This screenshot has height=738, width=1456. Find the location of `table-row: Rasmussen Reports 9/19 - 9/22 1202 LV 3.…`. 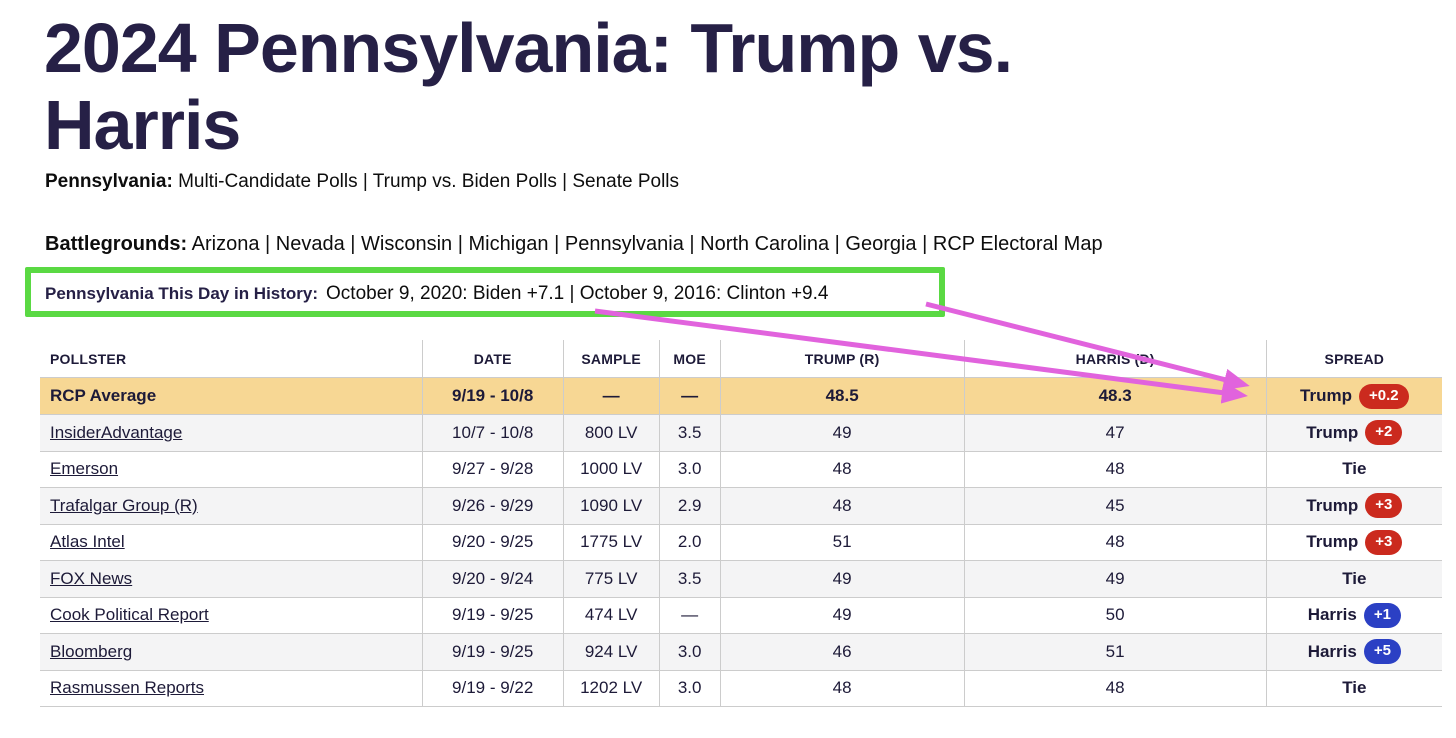

table-row: Rasmussen Reports 9/19 - 9/22 1202 LV 3.… is located at coordinates (741, 688).